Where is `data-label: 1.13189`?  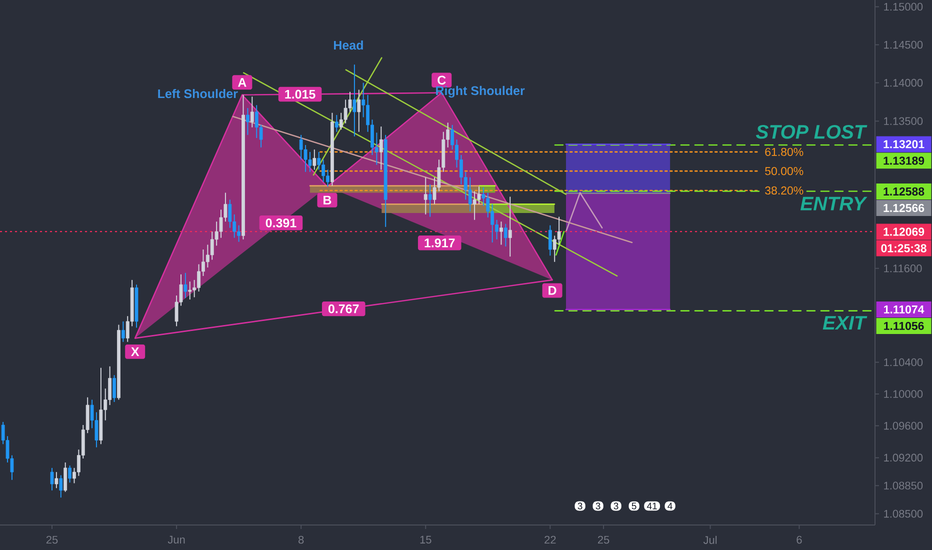 data-label: 1.13189 is located at coordinates (904, 160).